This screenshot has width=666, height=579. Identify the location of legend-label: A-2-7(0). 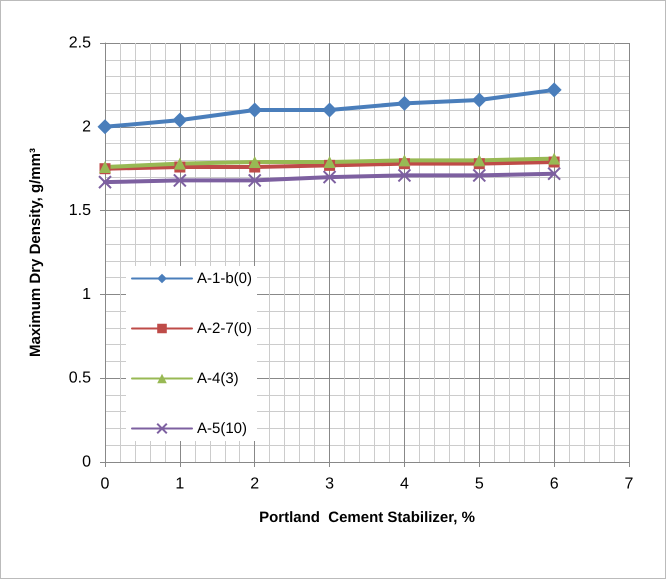
(224, 328).